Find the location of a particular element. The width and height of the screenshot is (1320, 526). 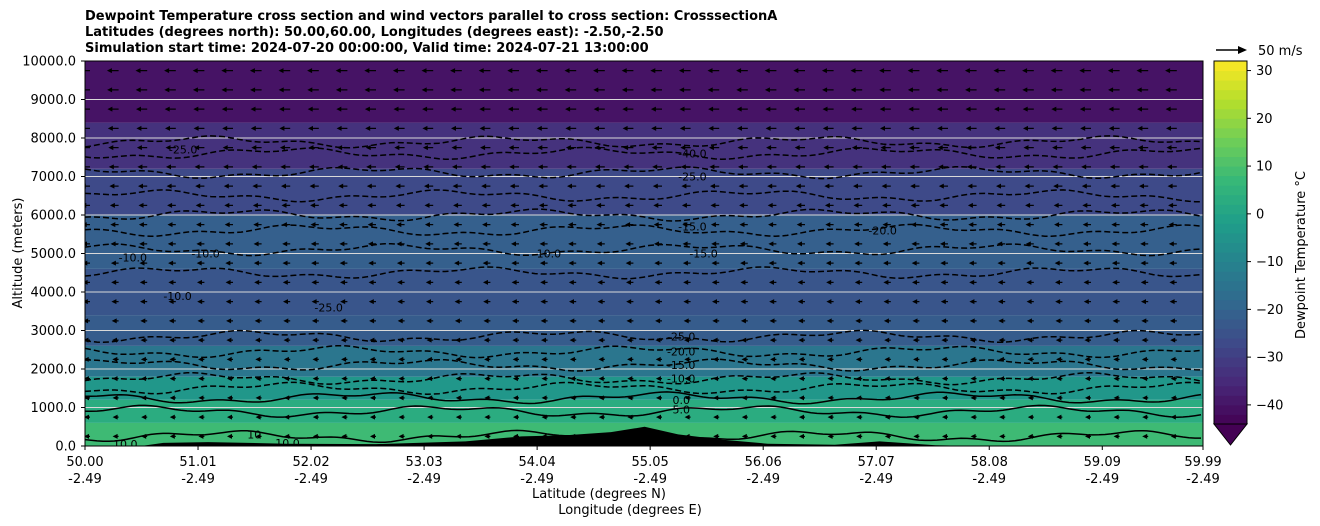

x-tick-label-latitude: 59.09 is located at coordinates (1102, 462).